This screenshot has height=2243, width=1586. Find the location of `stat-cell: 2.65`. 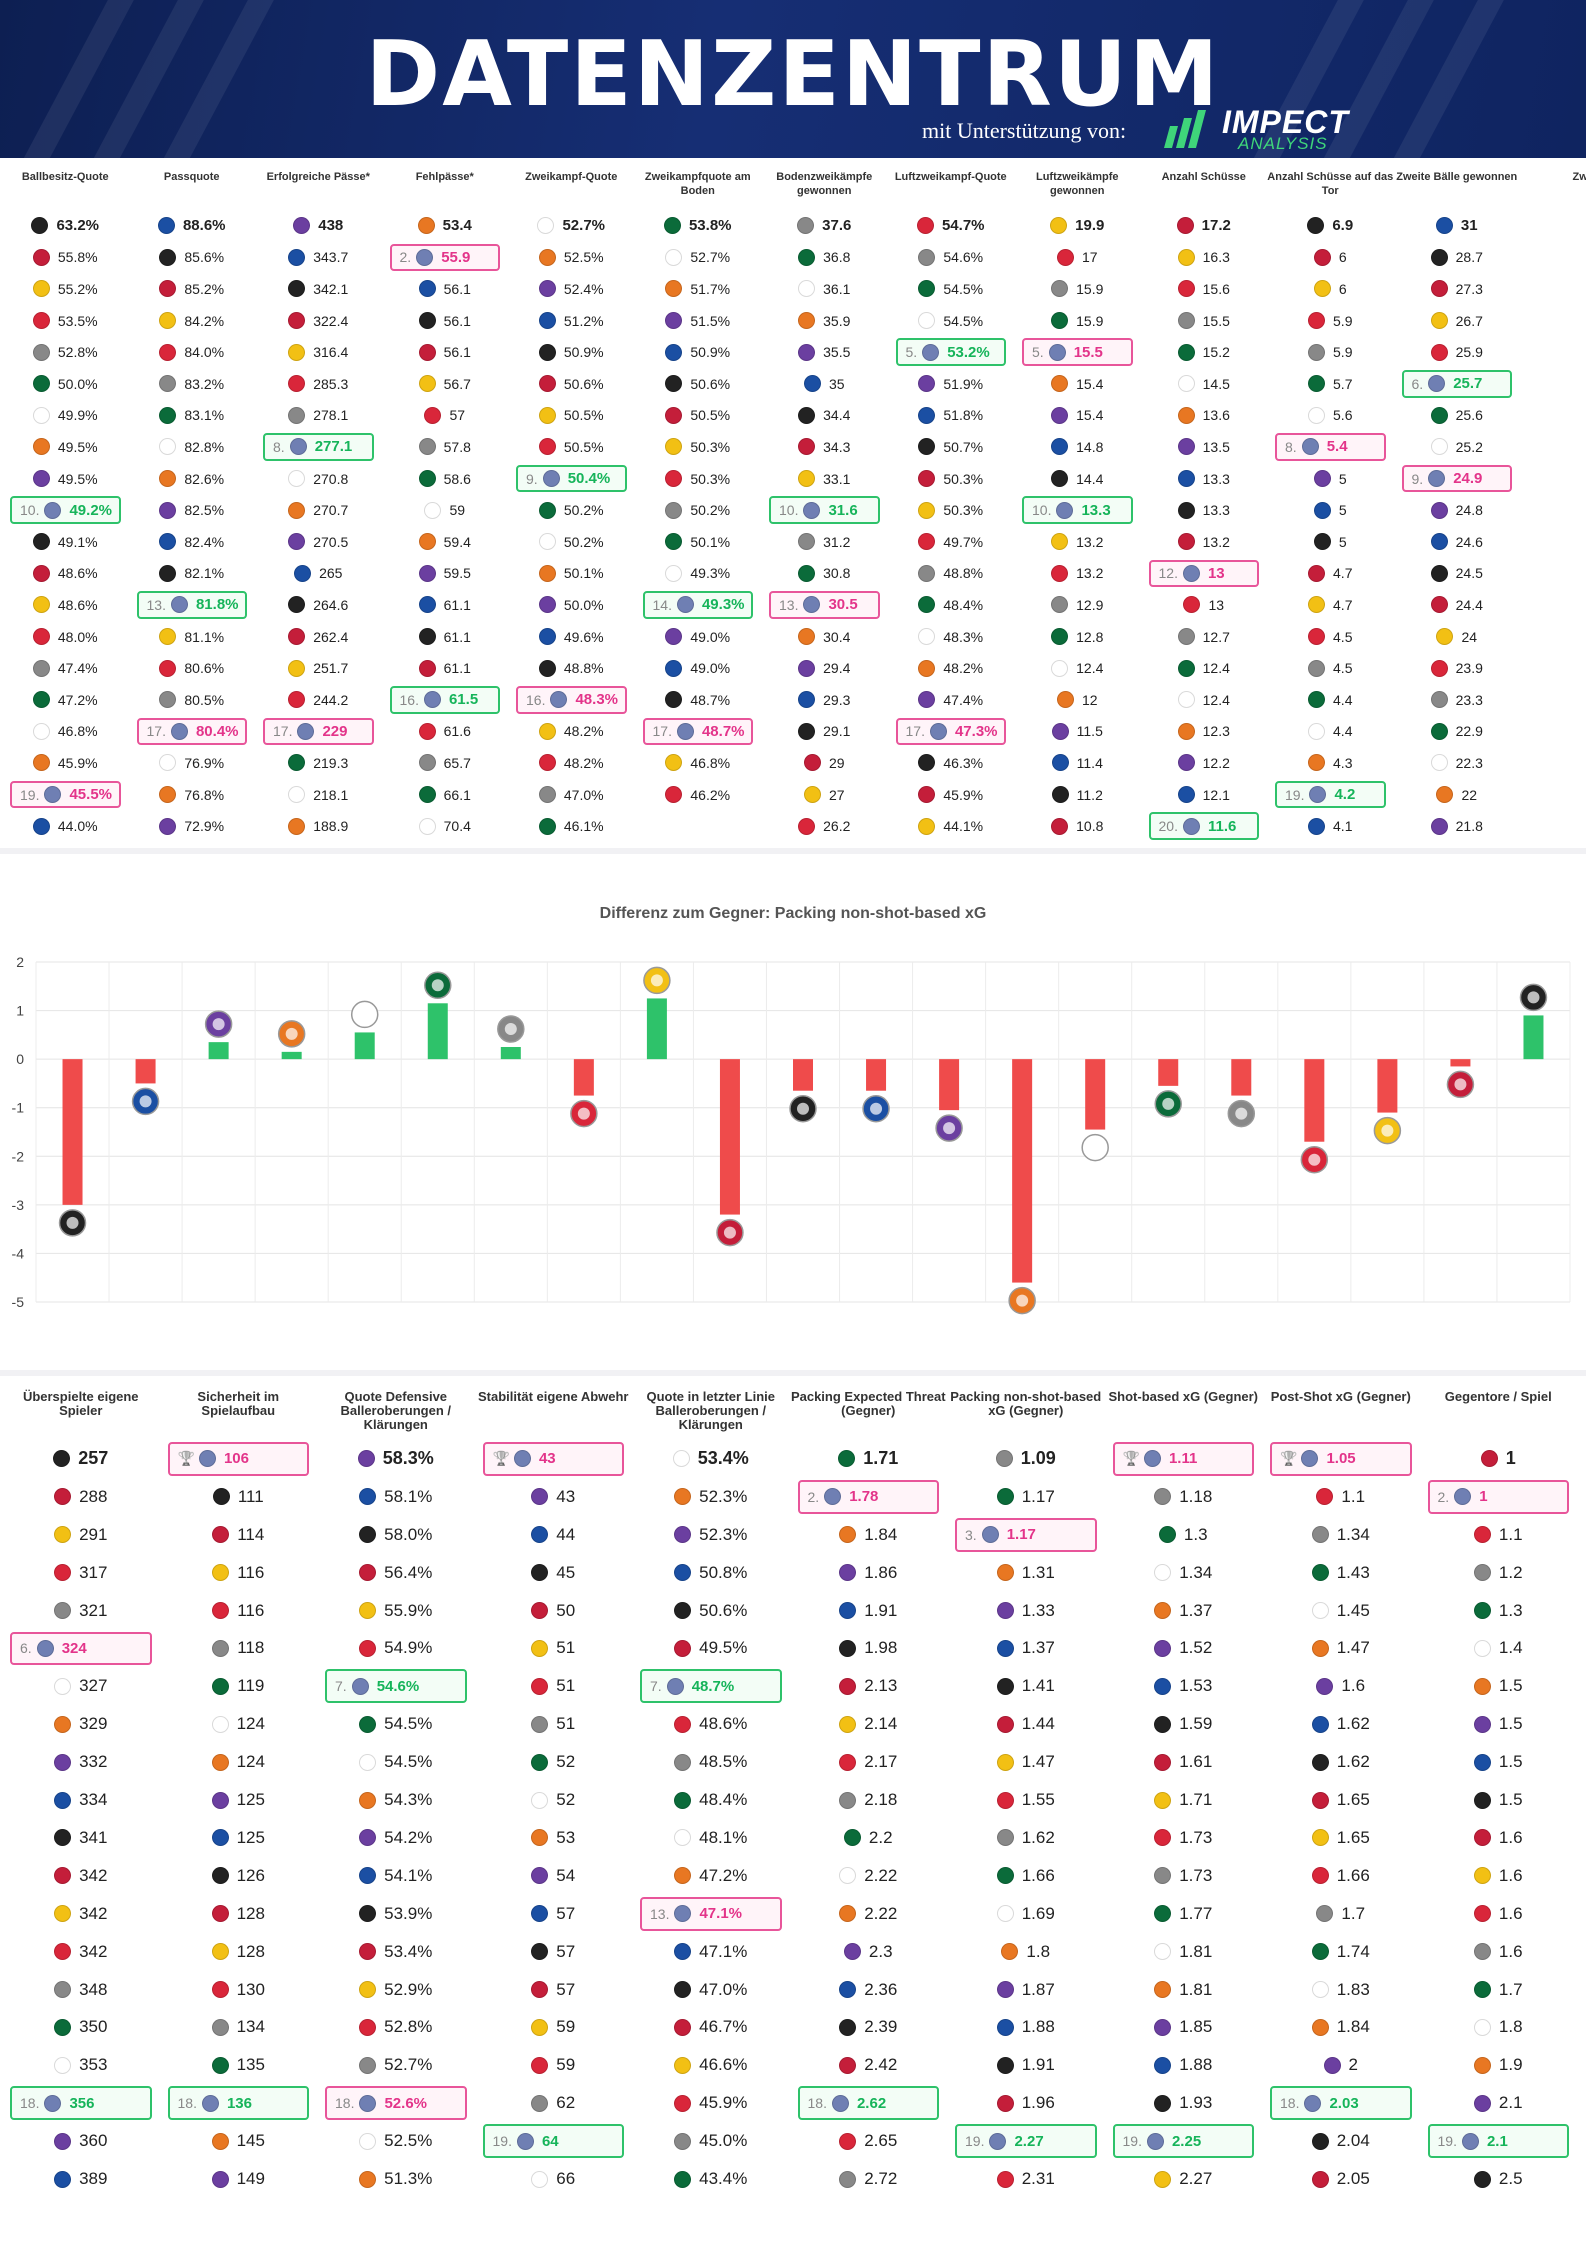

stat-cell: 2.65 is located at coordinates (869, 2141).